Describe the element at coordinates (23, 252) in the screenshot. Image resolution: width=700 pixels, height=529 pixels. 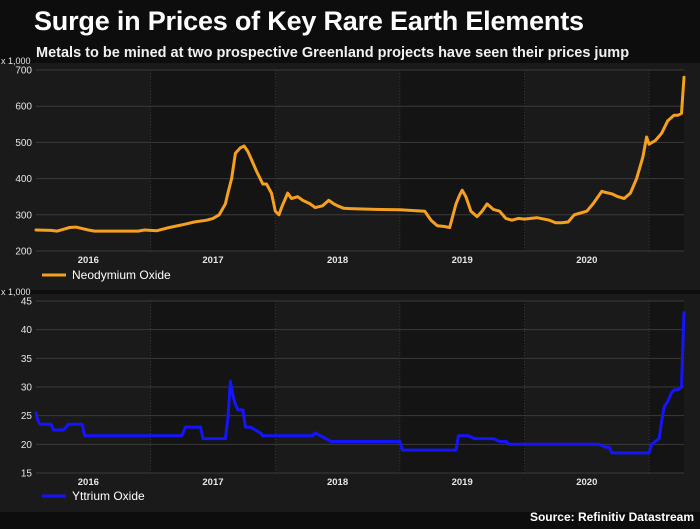
I see `y-tick-label: 200` at that location.